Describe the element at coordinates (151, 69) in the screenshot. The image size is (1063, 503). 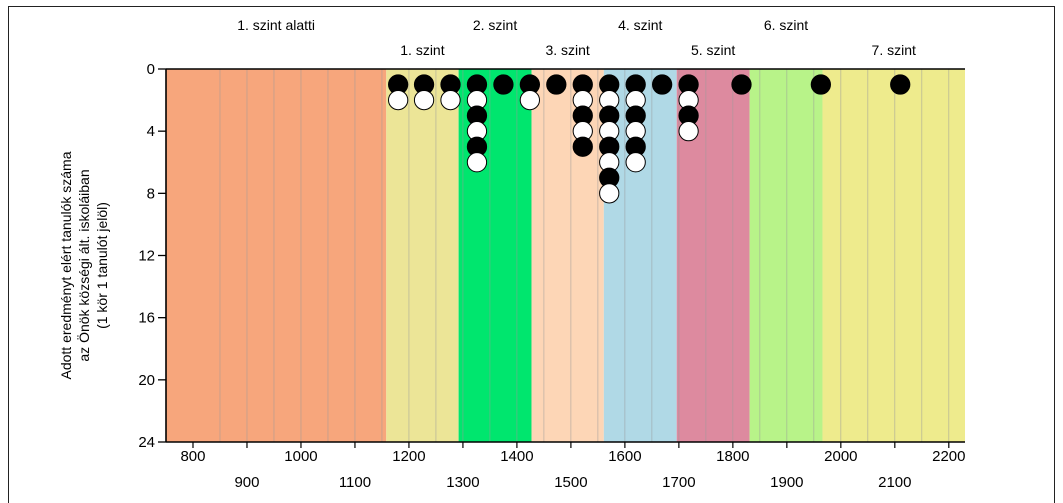
I see `y-tick-label-0: 0` at that location.